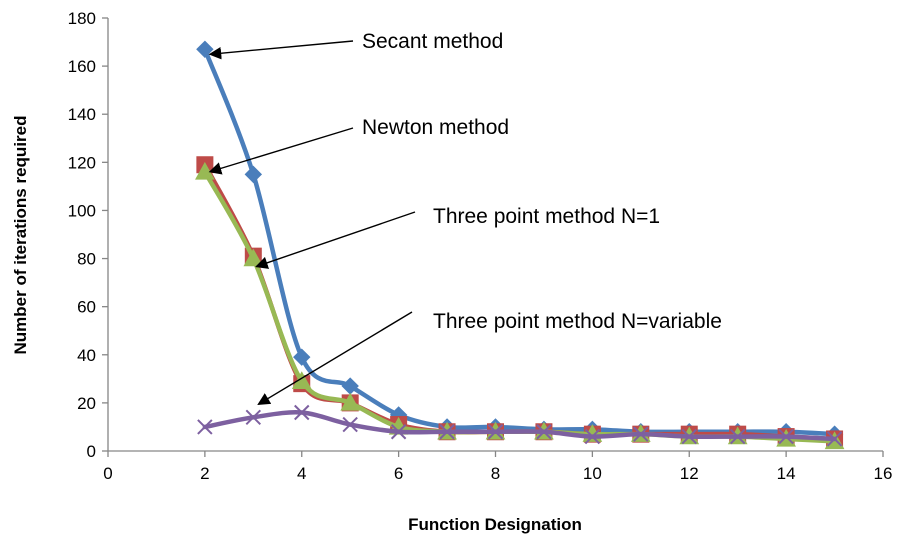 The image size is (906, 540). Describe the element at coordinates (82, 162) in the screenshot. I see `y-tick-label: 120` at that location.